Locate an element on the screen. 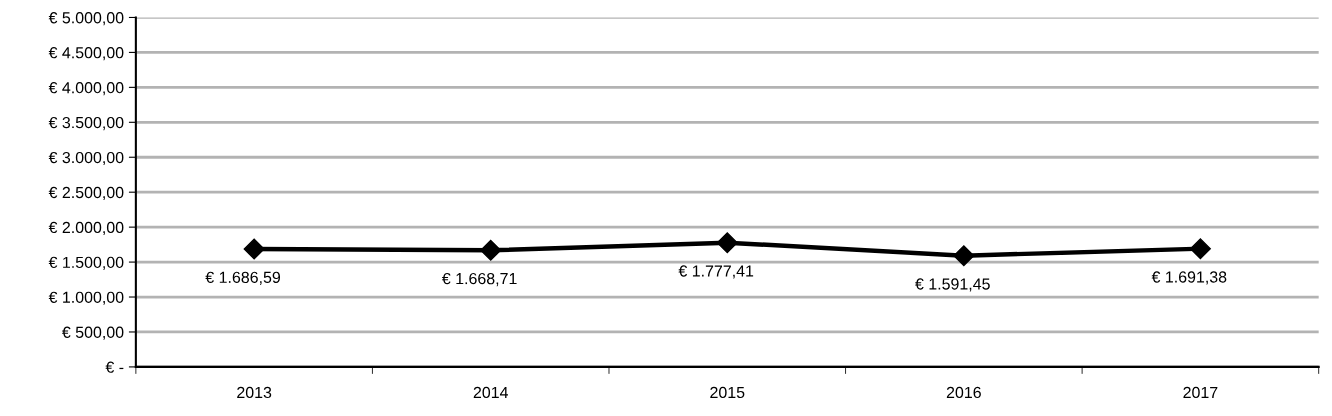 The height and width of the screenshot is (416, 1332). y-tick-label: € 4.000,00 is located at coordinates (86, 88).